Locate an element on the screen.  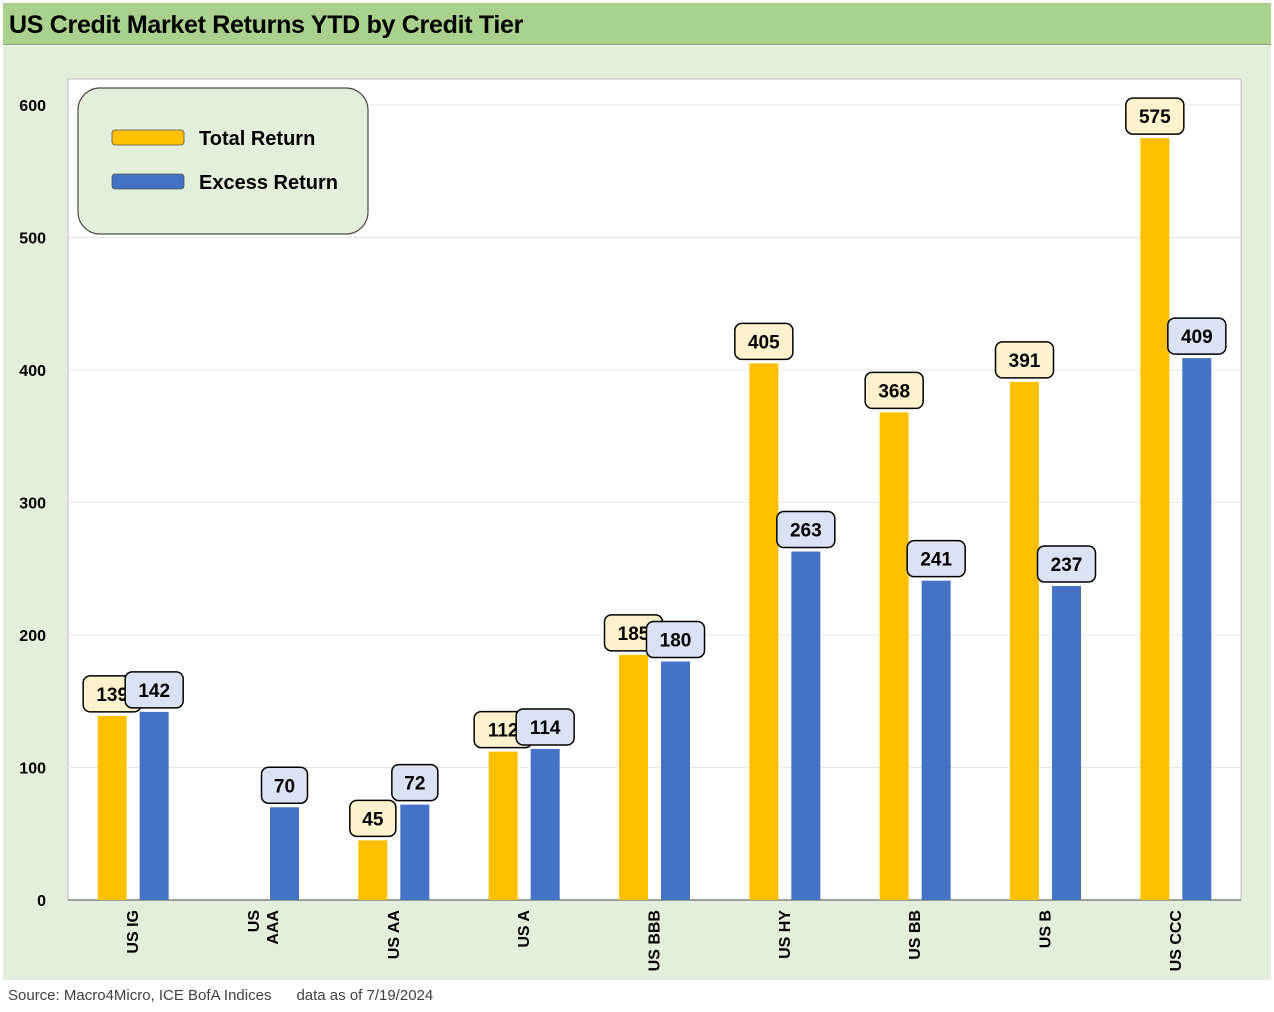
data-label: 405 is located at coordinates (764, 342).